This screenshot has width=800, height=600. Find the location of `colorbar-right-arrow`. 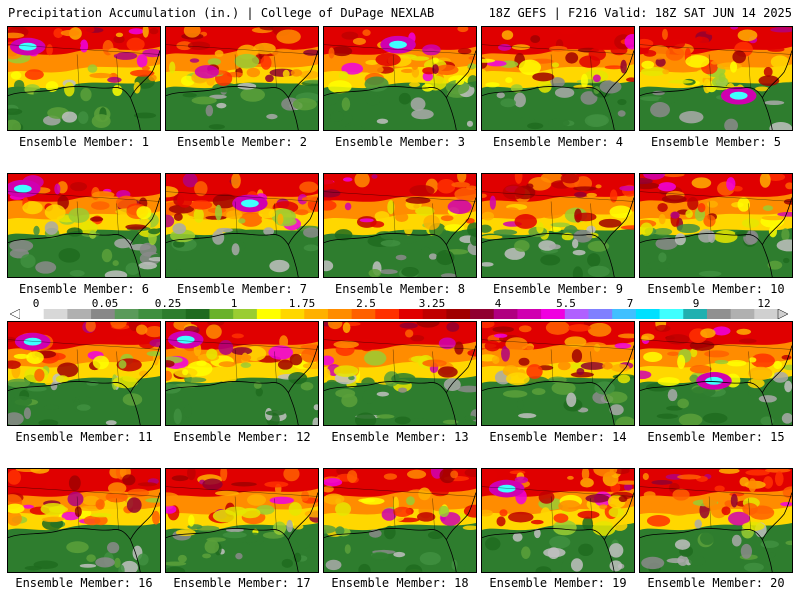

colorbar-right-arrow is located at coordinates (782, 314).